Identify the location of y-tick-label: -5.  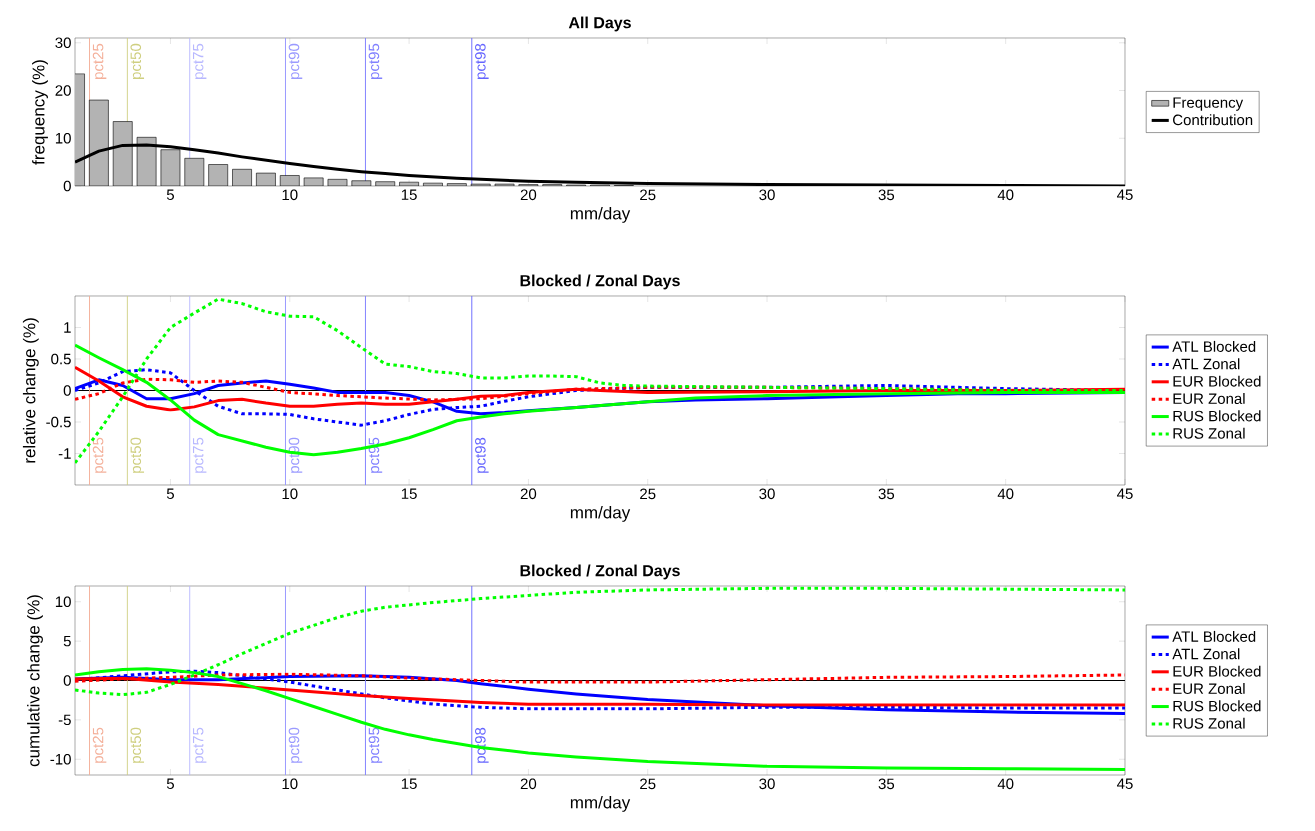
(64, 720).